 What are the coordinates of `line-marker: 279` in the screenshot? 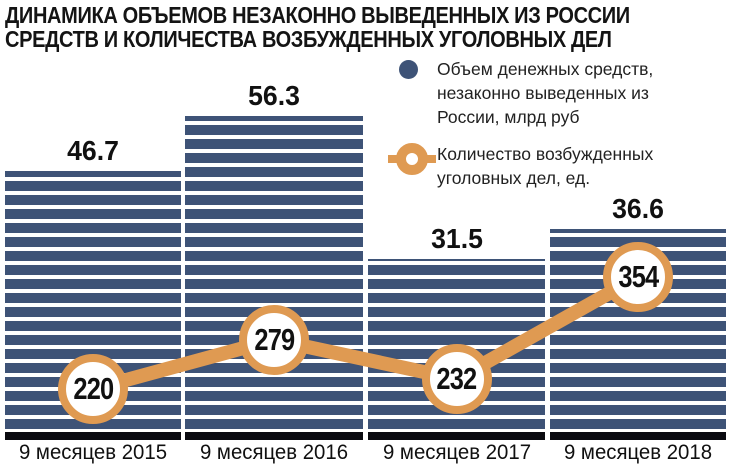 It's located at (274, 340).